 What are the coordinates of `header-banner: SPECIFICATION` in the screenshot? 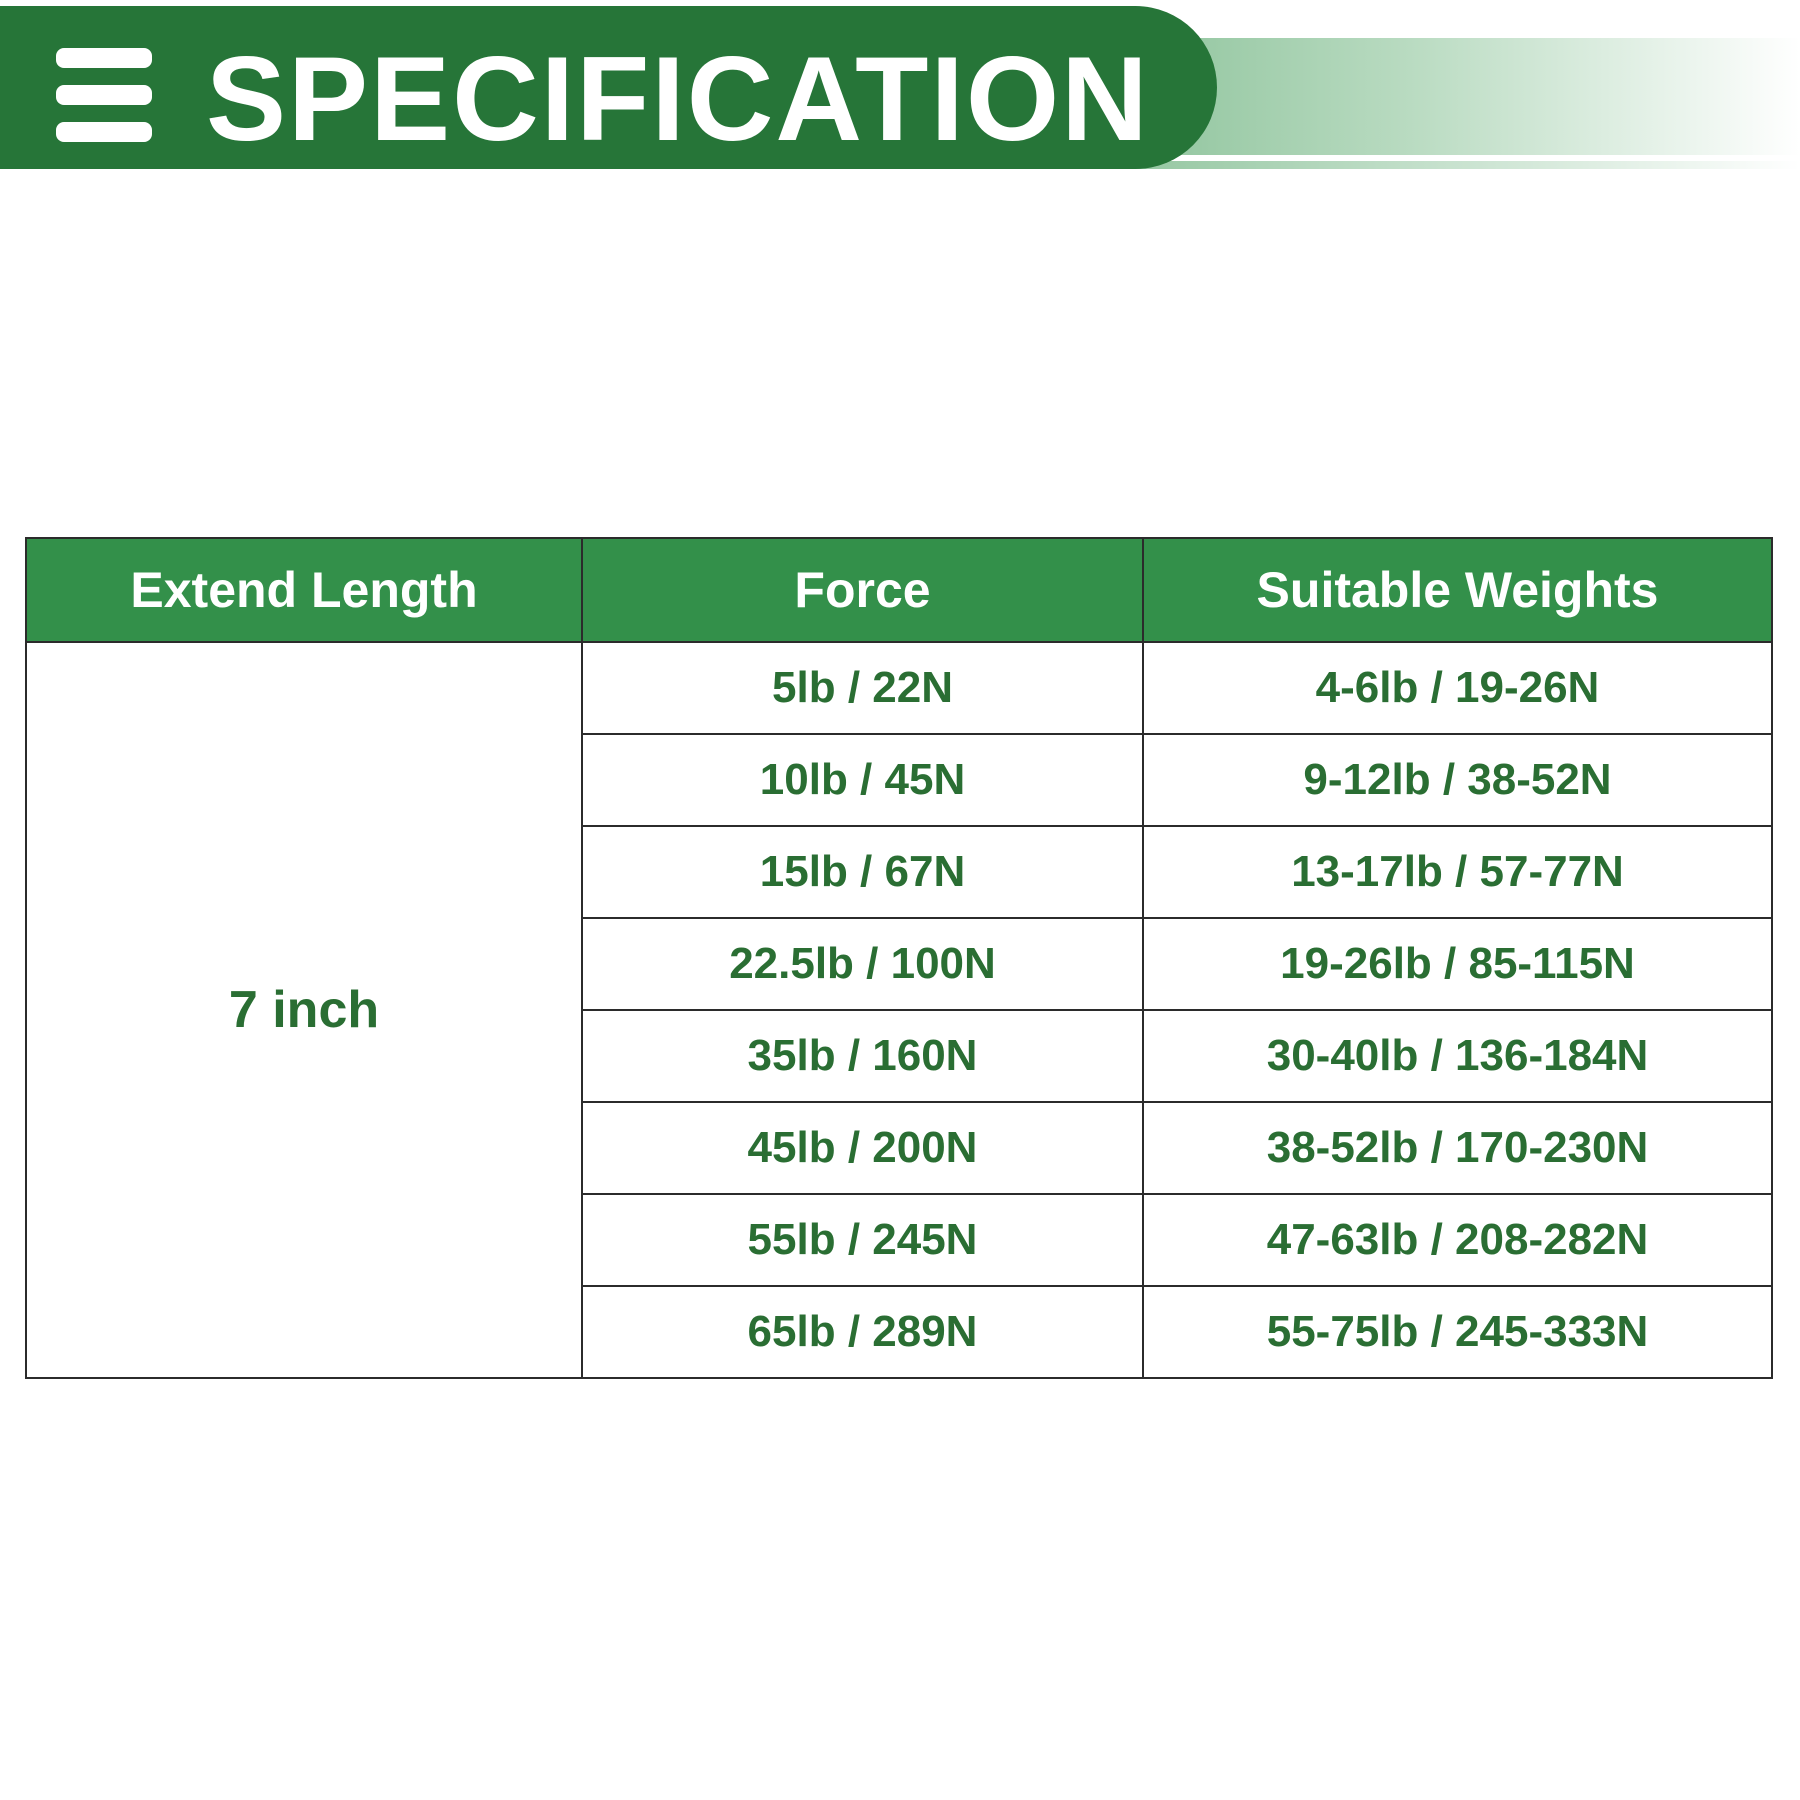 It's located at (608, 87).